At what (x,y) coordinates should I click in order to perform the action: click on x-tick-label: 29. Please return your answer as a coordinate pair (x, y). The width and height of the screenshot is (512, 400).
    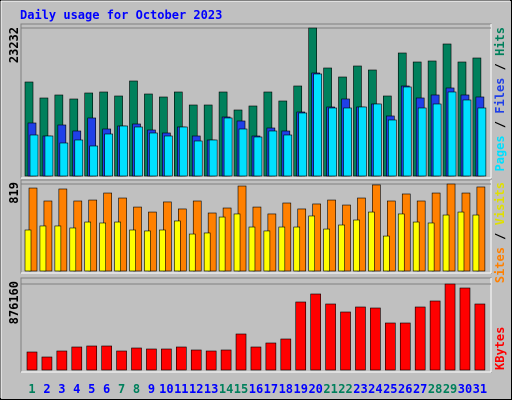
    Looking at the image, I should click on (450, 389).